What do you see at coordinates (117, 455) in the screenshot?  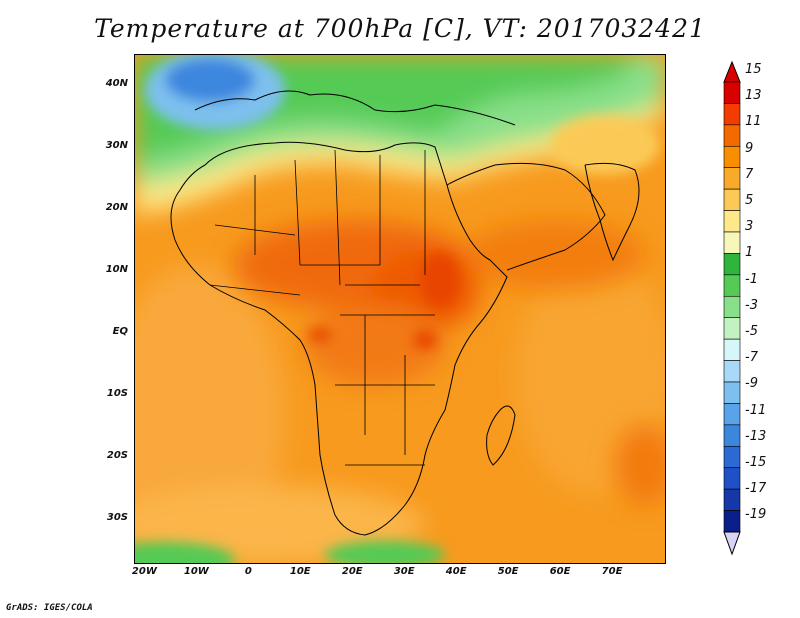 I see `lat-tick-label: 20S` at bounding box center [117, 455].